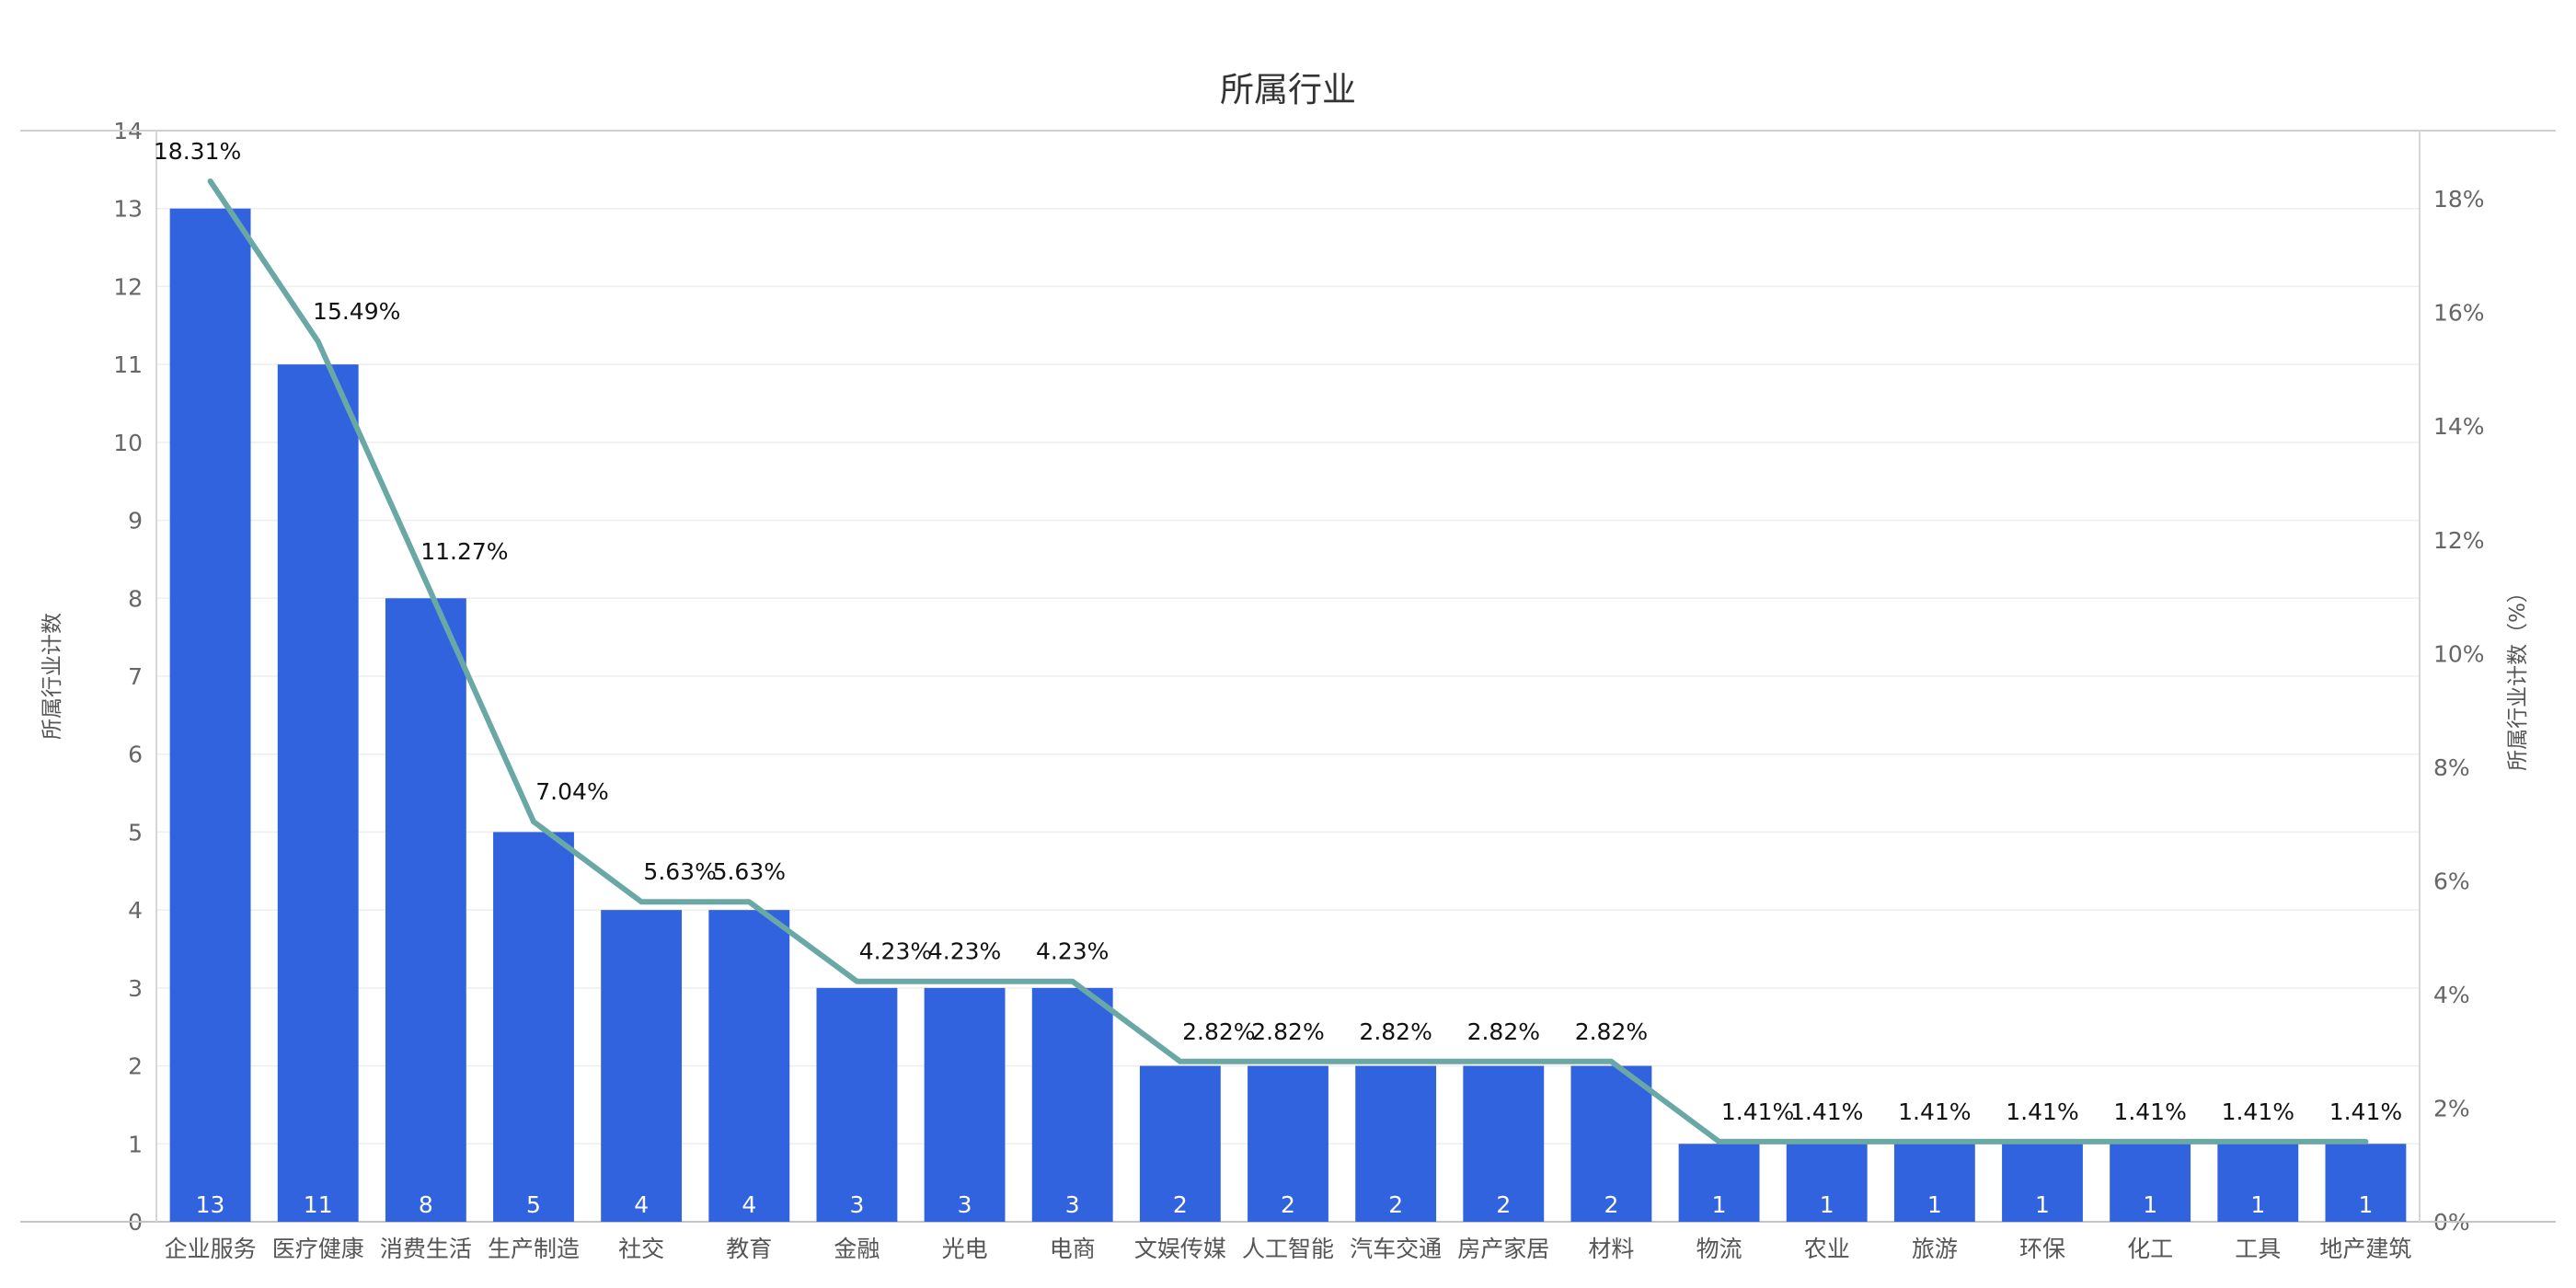 This screenshot has height=1288, width=2576. I want to click on bar-value-label: 5, so click(533, 1204).